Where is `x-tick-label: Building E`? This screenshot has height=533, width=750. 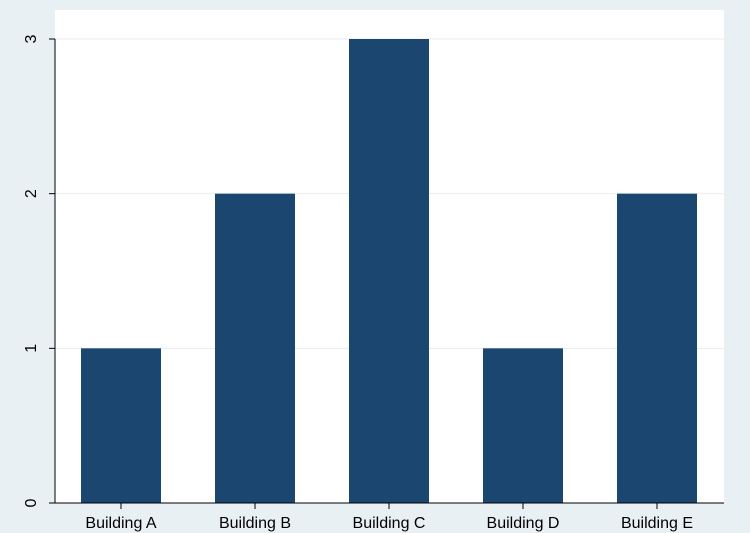 x-tick-label: Building E is located at coordinates (657, 523).